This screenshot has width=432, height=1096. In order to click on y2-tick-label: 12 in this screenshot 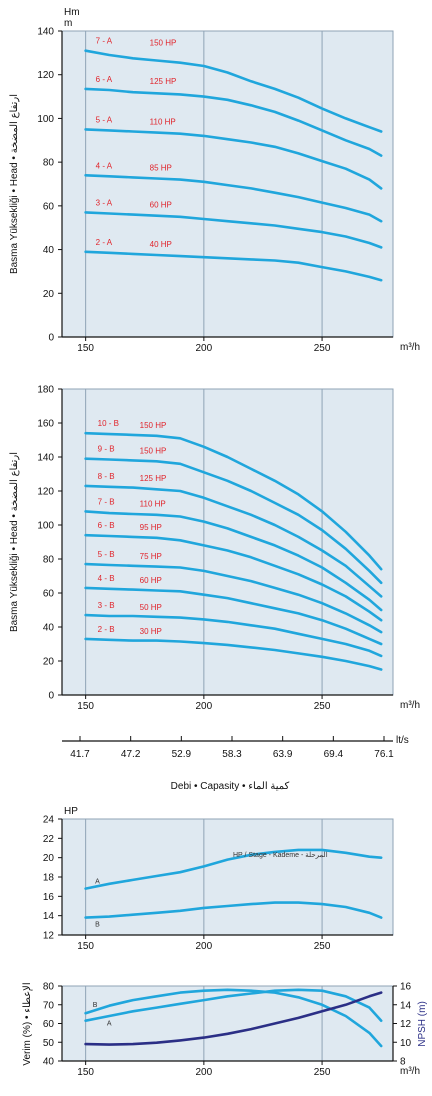, I will do `click(406, 1024)`.